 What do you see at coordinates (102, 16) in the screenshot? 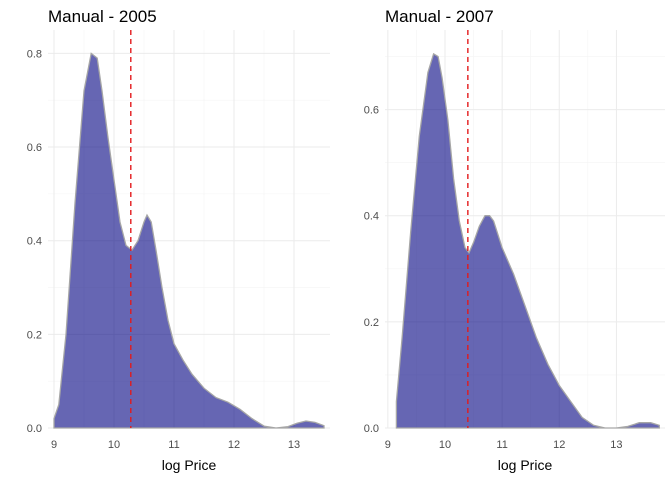
I see `panel-title: Manual - 2005` at bounding box center [102, 16].